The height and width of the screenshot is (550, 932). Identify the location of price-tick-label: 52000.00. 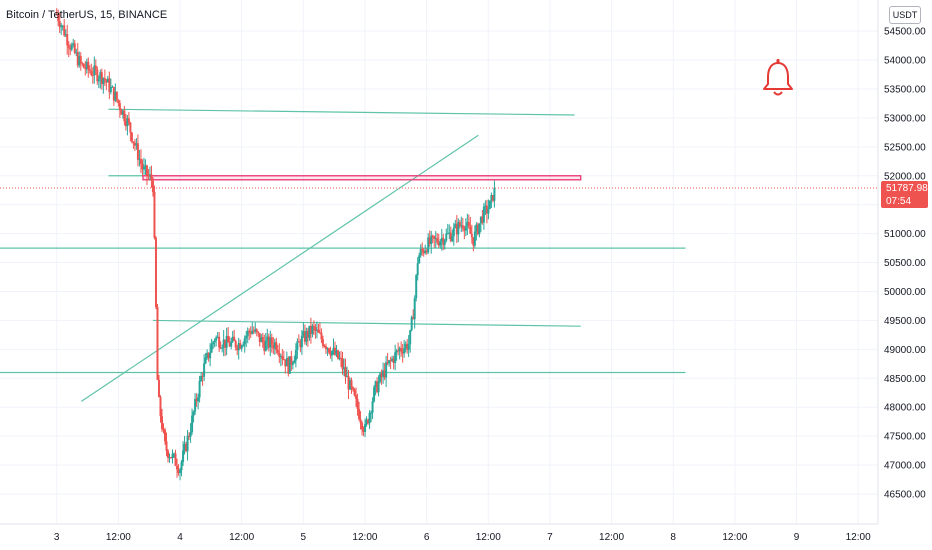
(905, 176).